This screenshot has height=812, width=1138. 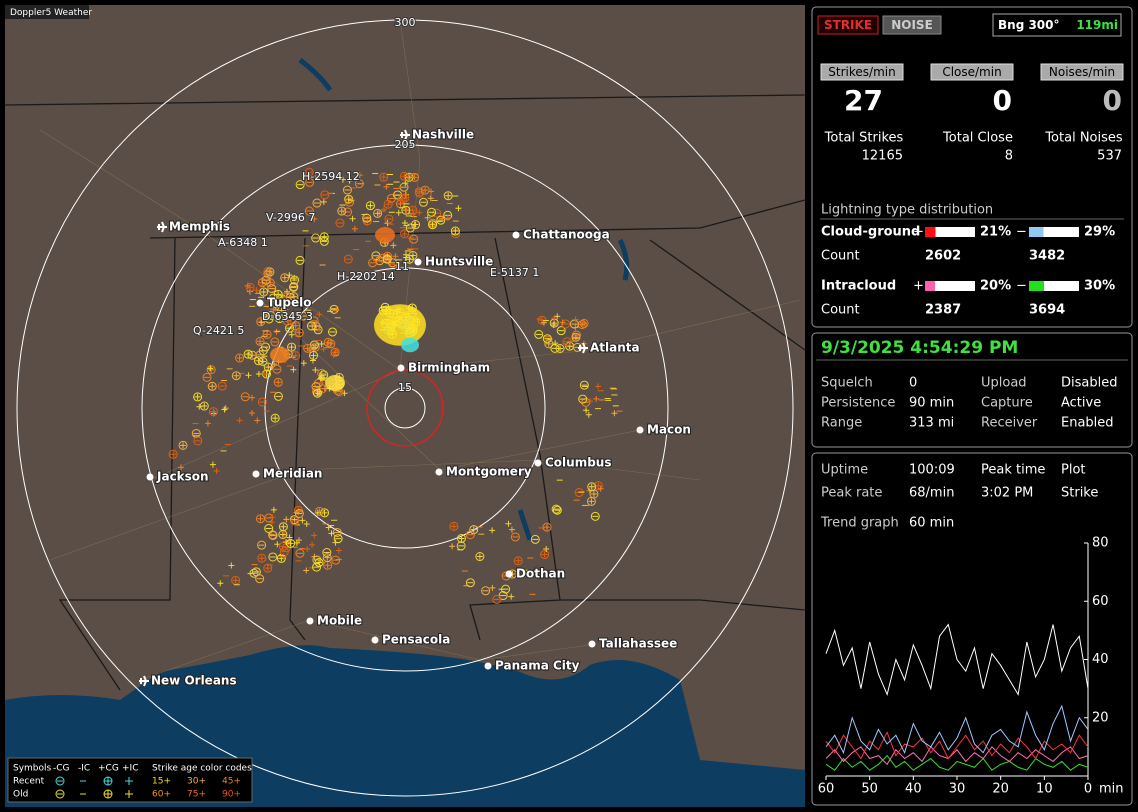 I want to click on strike-button-label: STRIKE, so click(x=848, y=25).